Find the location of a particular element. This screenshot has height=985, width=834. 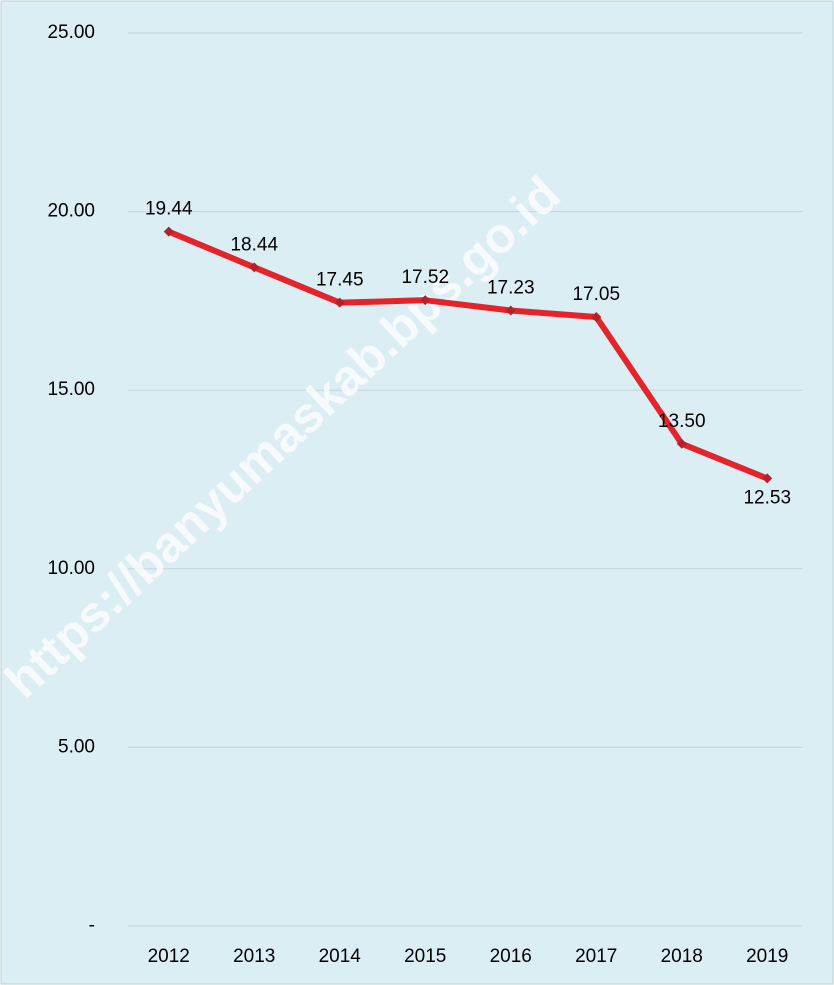

data-label: 13.50 is located at coordinates (682, 421).